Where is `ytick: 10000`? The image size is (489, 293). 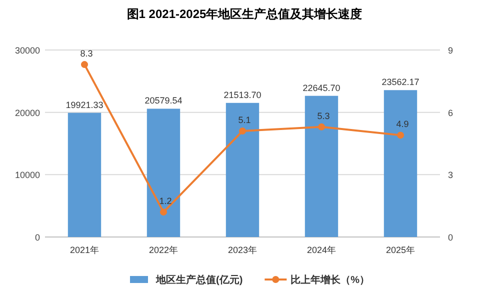
ytick: 10000 is located at coordinates (27, 175).